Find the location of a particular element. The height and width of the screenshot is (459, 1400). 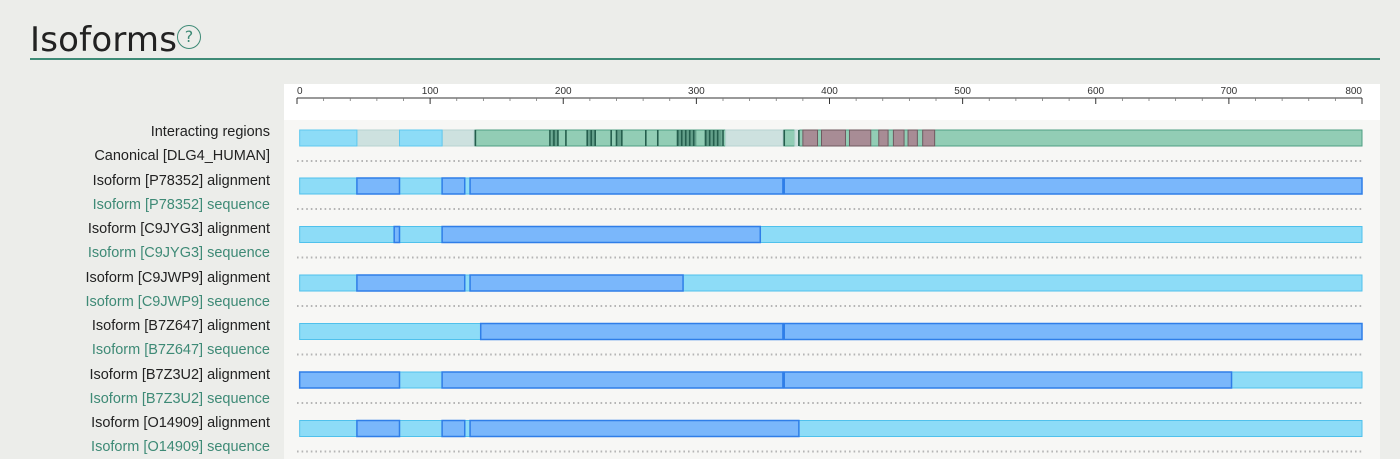

isoform-alignment-label: Isoform [C9JYG3] alignment is located at coordinates (178, 229).